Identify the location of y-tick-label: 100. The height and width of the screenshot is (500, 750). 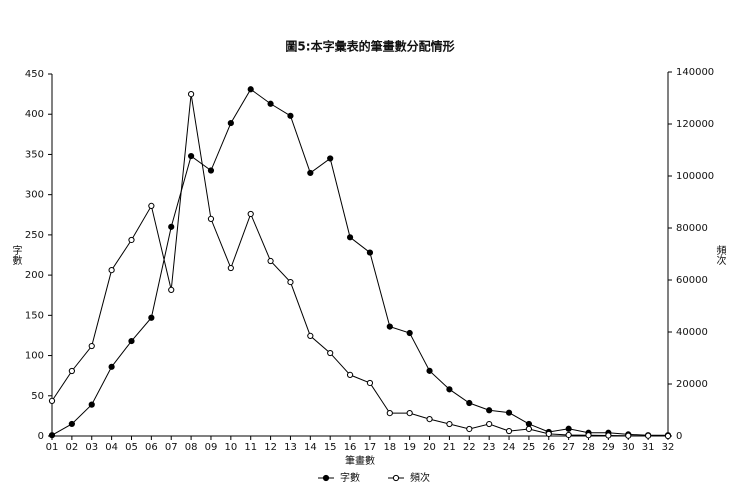
(34, 356).